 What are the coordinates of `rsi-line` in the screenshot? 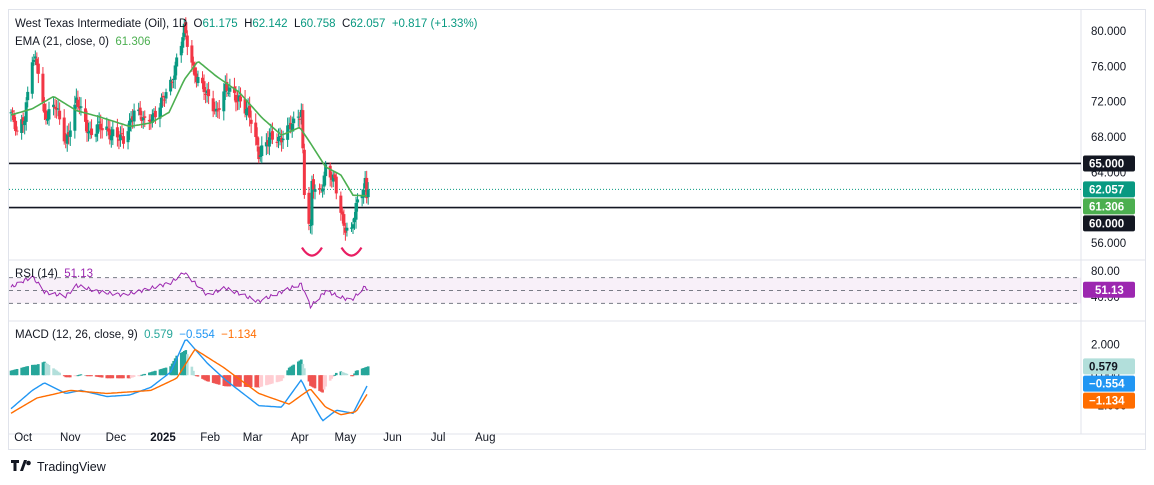 It's located at (189, 291).